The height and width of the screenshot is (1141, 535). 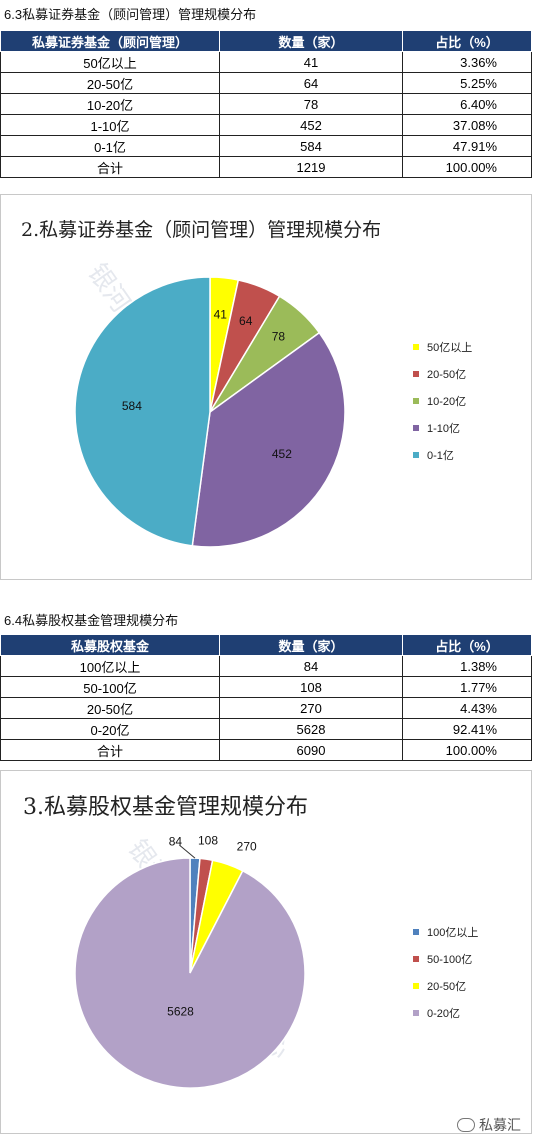 I want to click on legend-label: 10-20亿, so click(x=447, y=401).